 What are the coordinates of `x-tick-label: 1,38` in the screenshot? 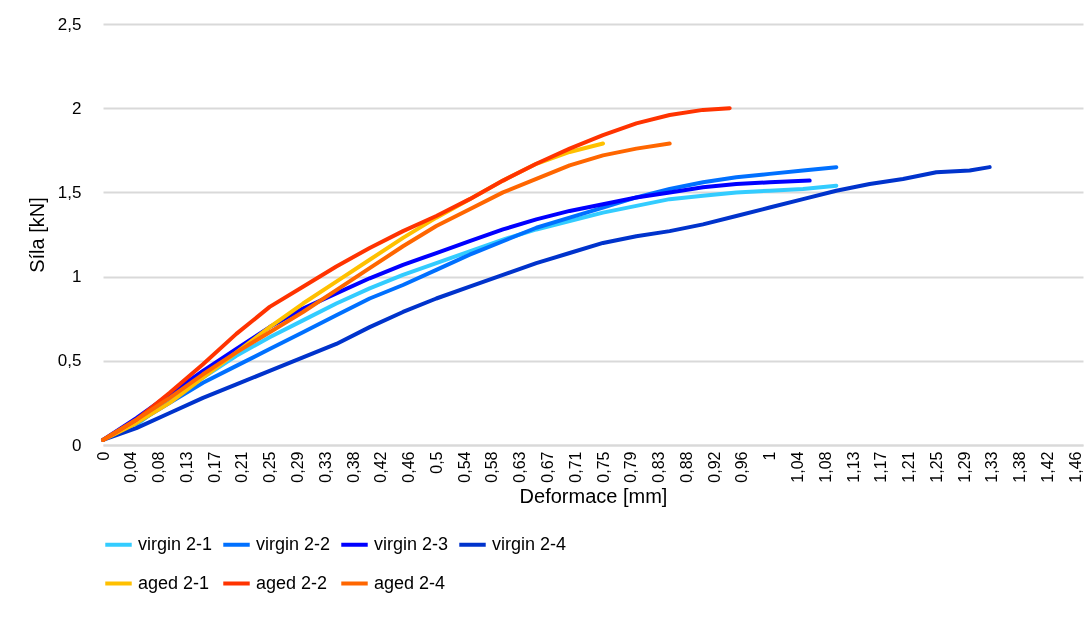 It's located at (1020, 467).